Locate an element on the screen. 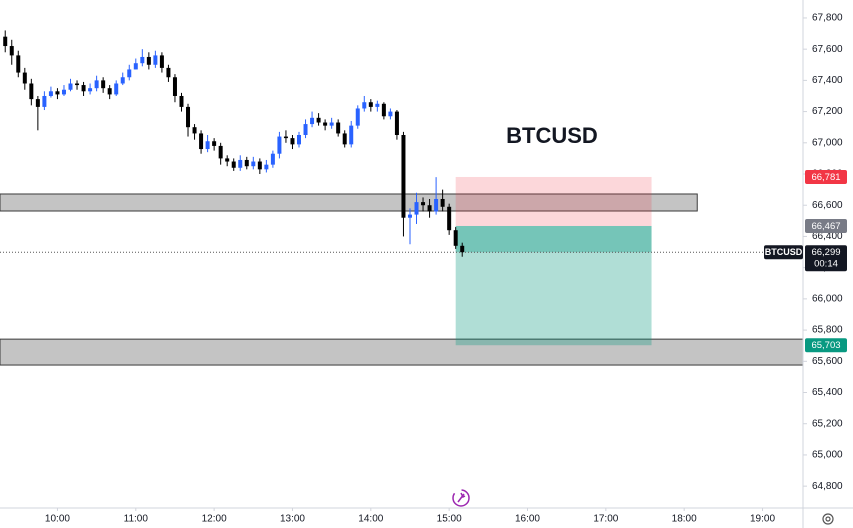  x-tick-label: 15:00 is located at coordinates (449, 519).